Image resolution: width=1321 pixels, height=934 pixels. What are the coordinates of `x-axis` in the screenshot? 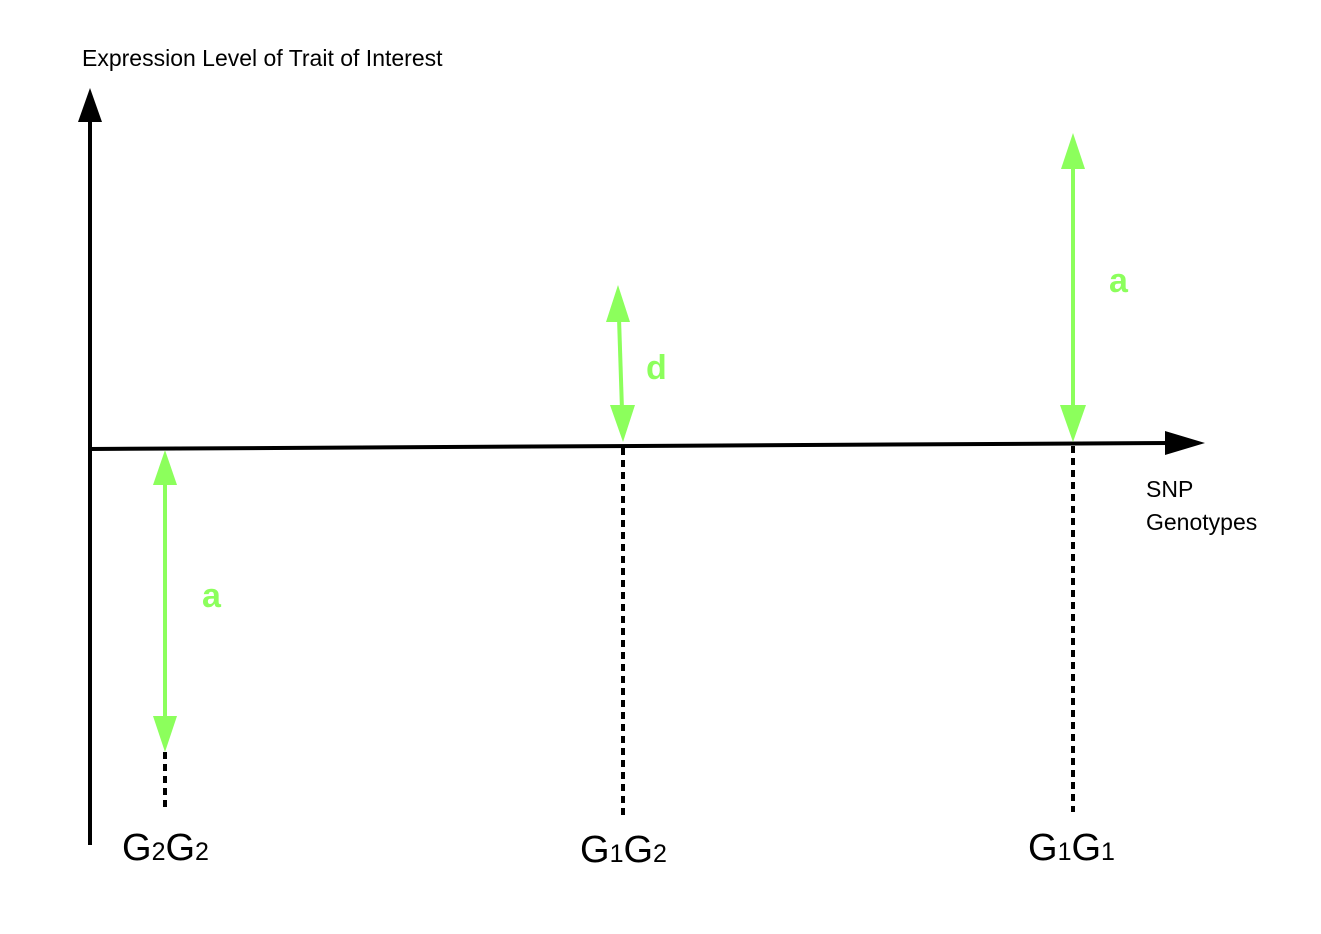 It's located at (630, 446).